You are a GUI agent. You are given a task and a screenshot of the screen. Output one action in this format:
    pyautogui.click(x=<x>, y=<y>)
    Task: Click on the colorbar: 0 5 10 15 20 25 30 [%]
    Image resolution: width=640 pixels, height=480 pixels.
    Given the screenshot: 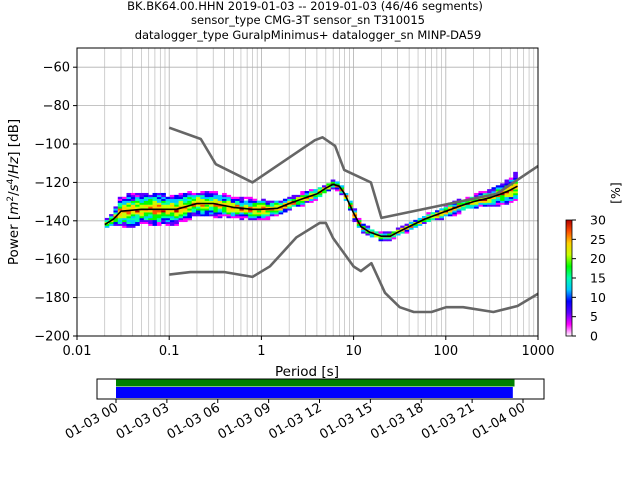 What is the action you would take?
    pyautogui.click(x=594, y=263)
    